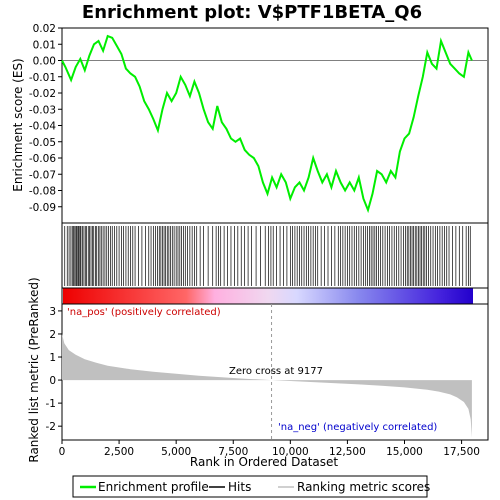 The image size is (500, 500). I want to click on hits-panel, so click(275, 255).